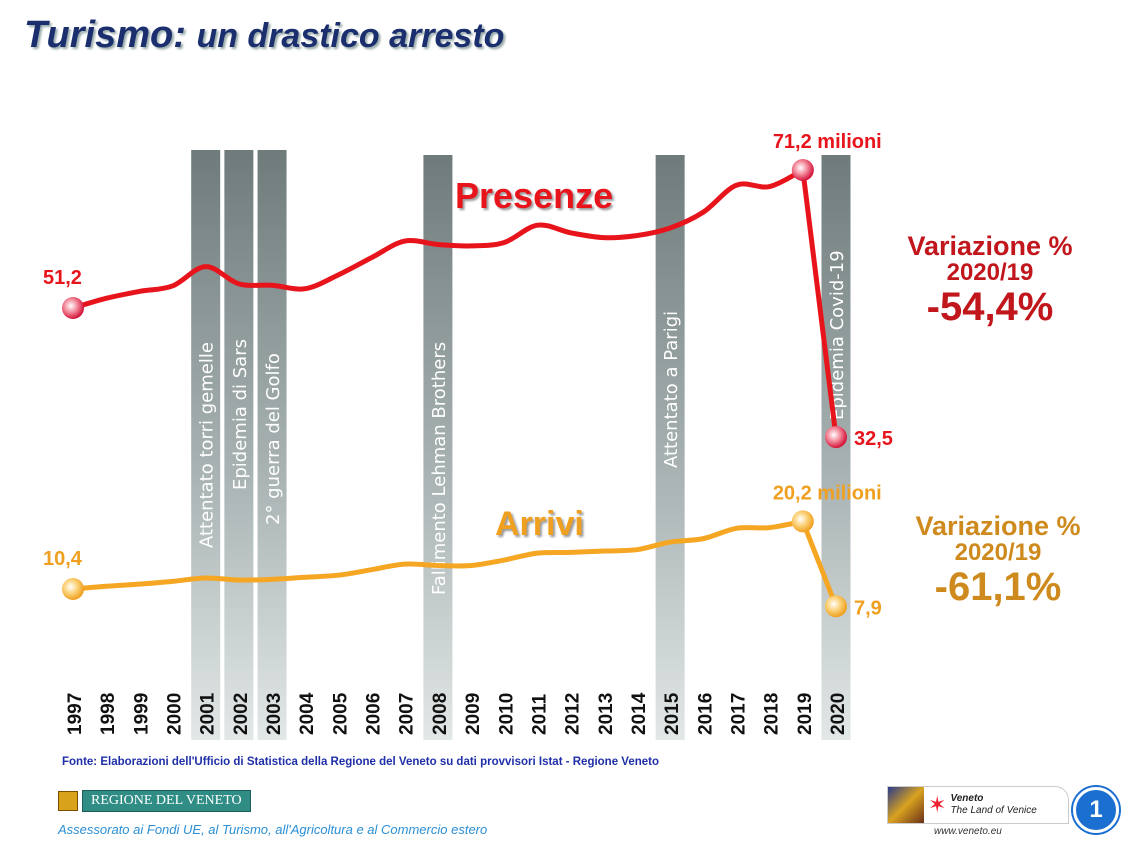 The image size is (1134, 843). What do you see at coordinates (350, 36) in the screenshot?
I see `title-rest: un drastico arresto` at bounding box center [350, 36].